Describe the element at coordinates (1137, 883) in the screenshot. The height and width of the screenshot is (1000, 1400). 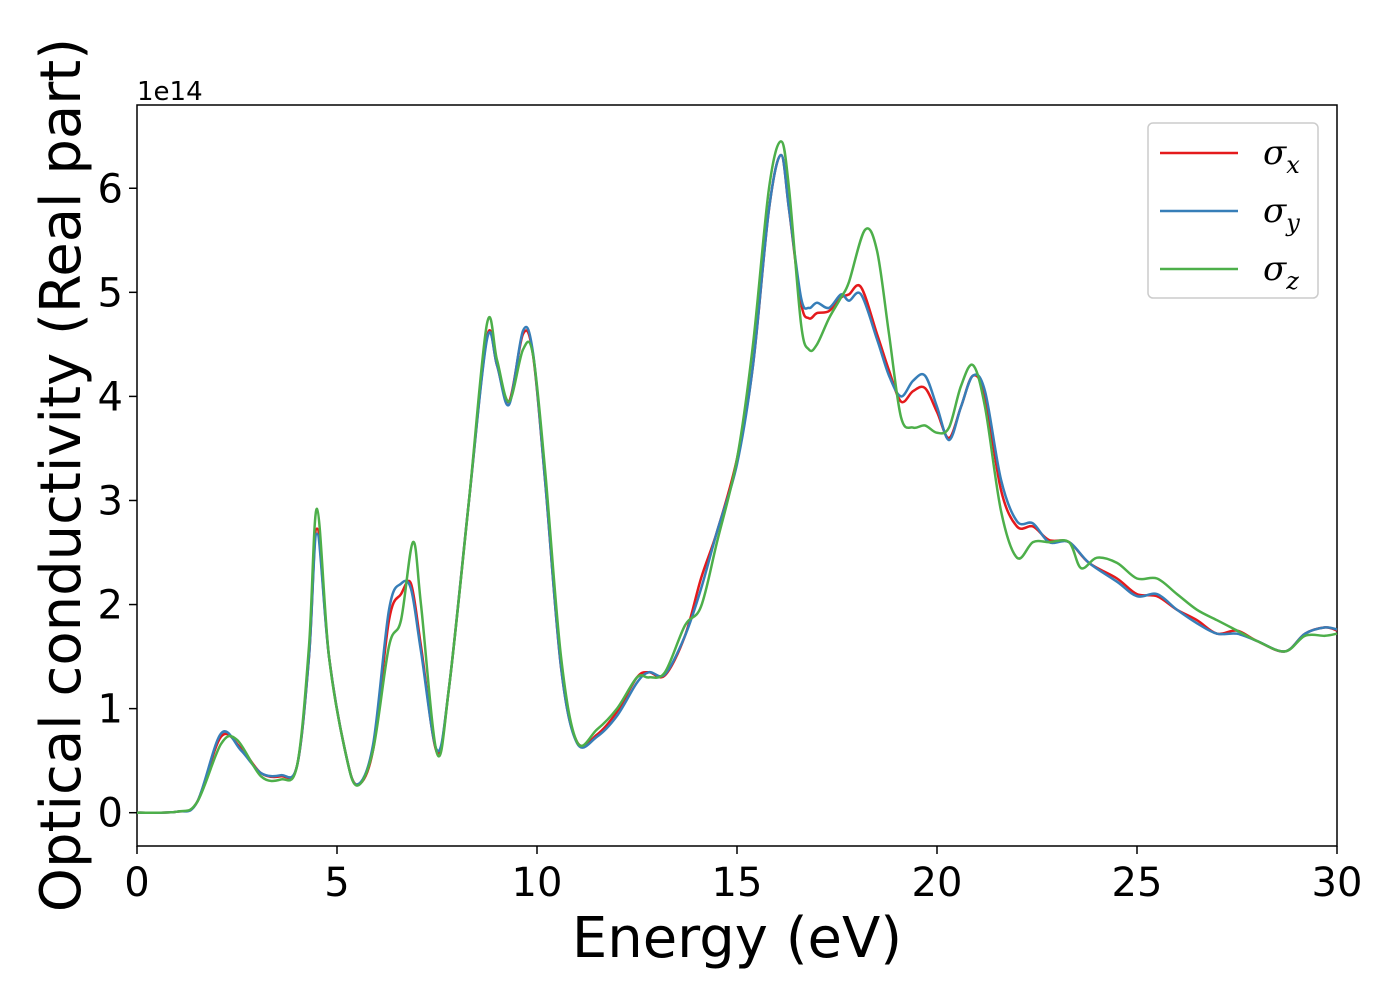
I see `x-tick-label: 25` at that location.